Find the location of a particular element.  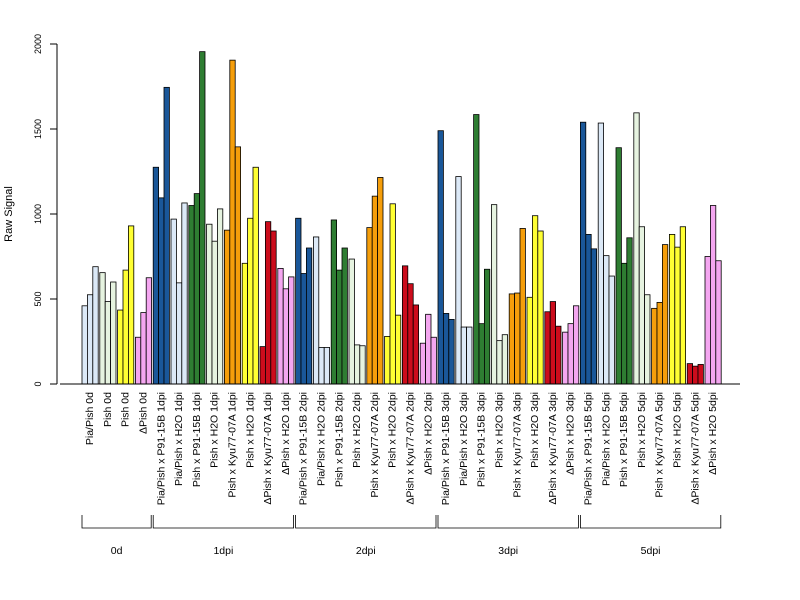

category-label: Pish x Kyu77-07A 2dpi is located at coordinates (375, 445).